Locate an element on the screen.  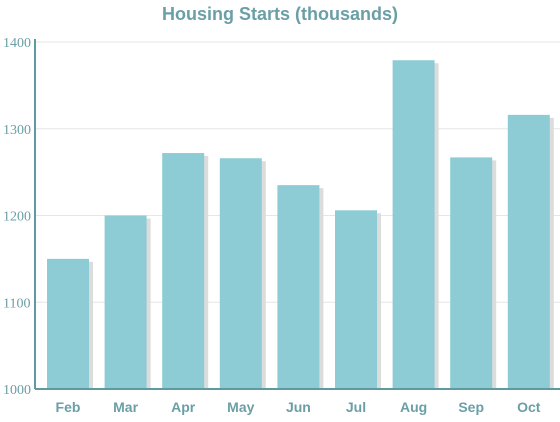
y-tick-label: 1100 is located at coordinates (16, 303).